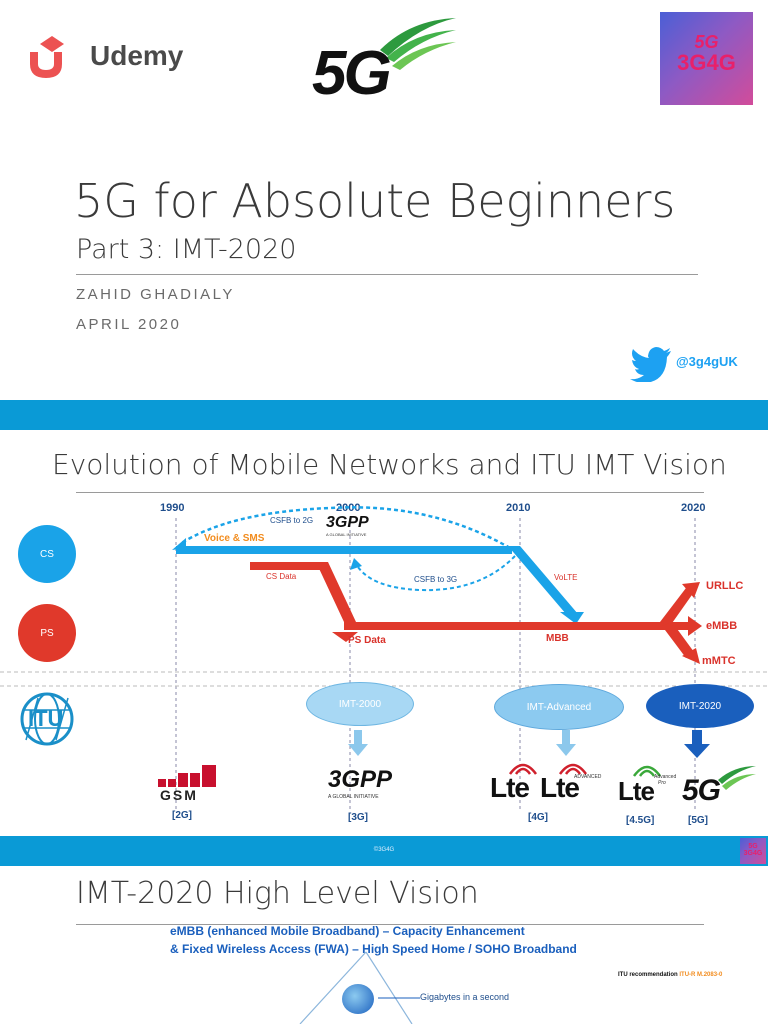 The width and height of the screenshot is (768, 1024). What do you see at coordinates (693, 508) in the screenshot?
I see `year-label: 2020` at bounding box center [693, 508].